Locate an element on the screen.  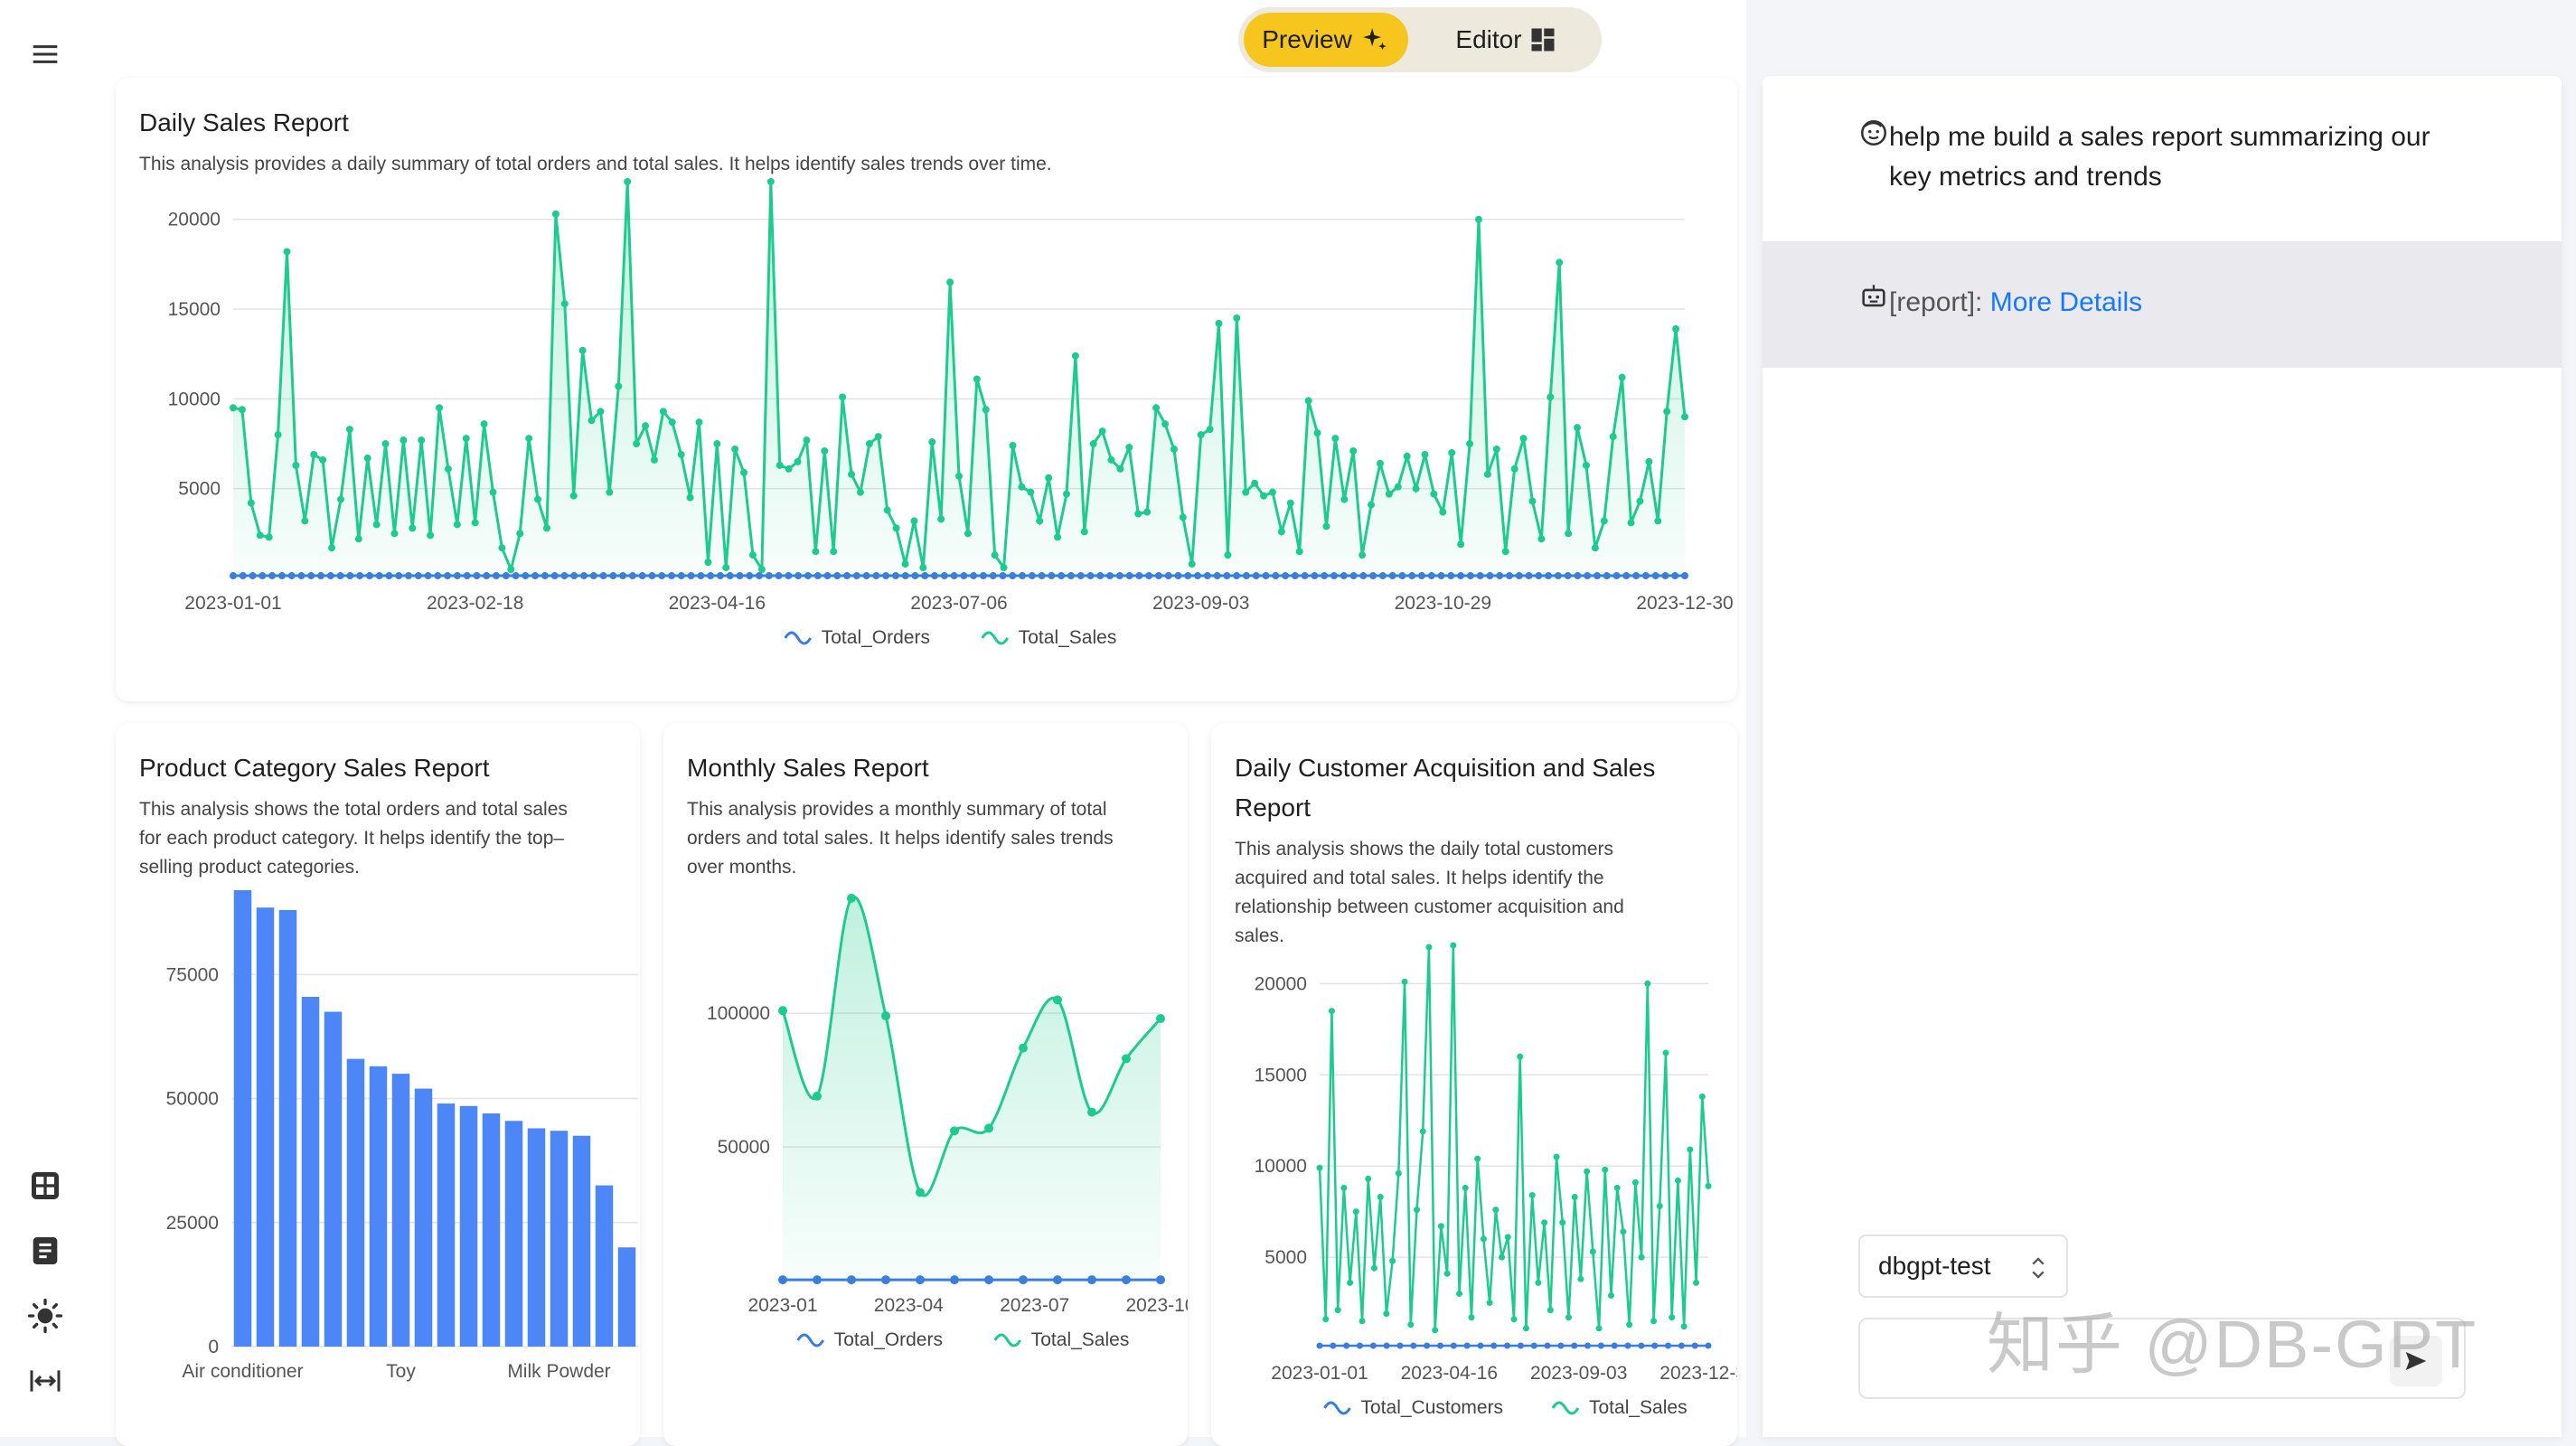
series-area is located at coordinates (972, 1089).